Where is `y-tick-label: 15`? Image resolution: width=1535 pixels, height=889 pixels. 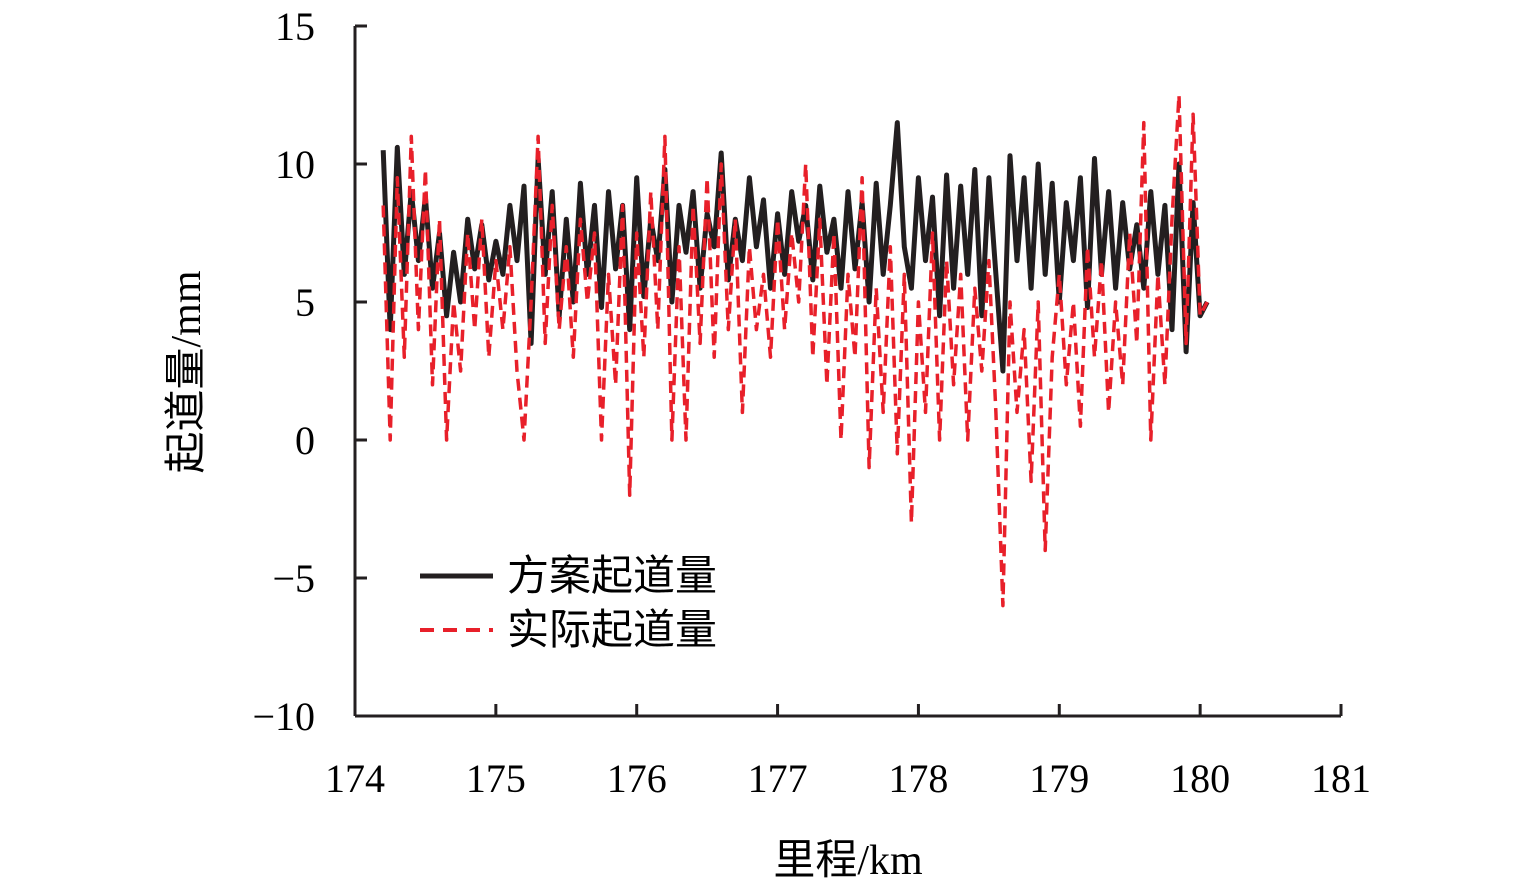
y-tick-label: 15 is located at coordinates (295, 26).